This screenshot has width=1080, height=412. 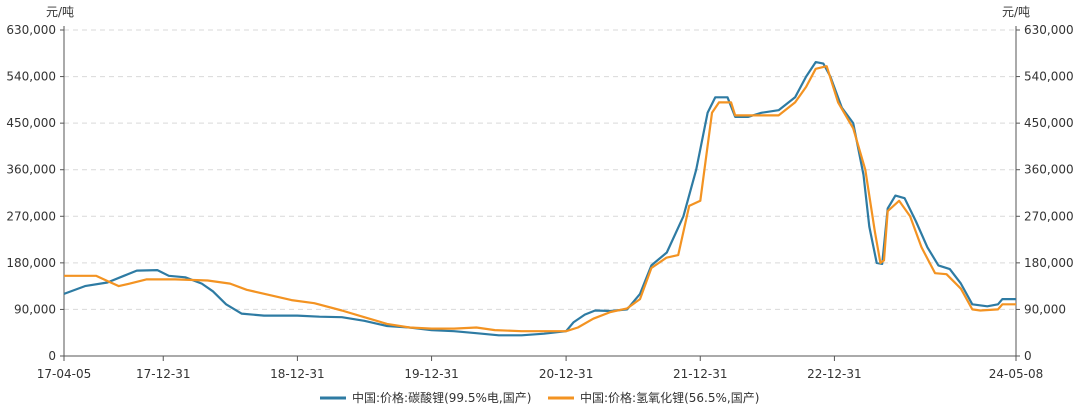 I want to click on y-tick-label-right: 0, so click(x=1028, y=356).